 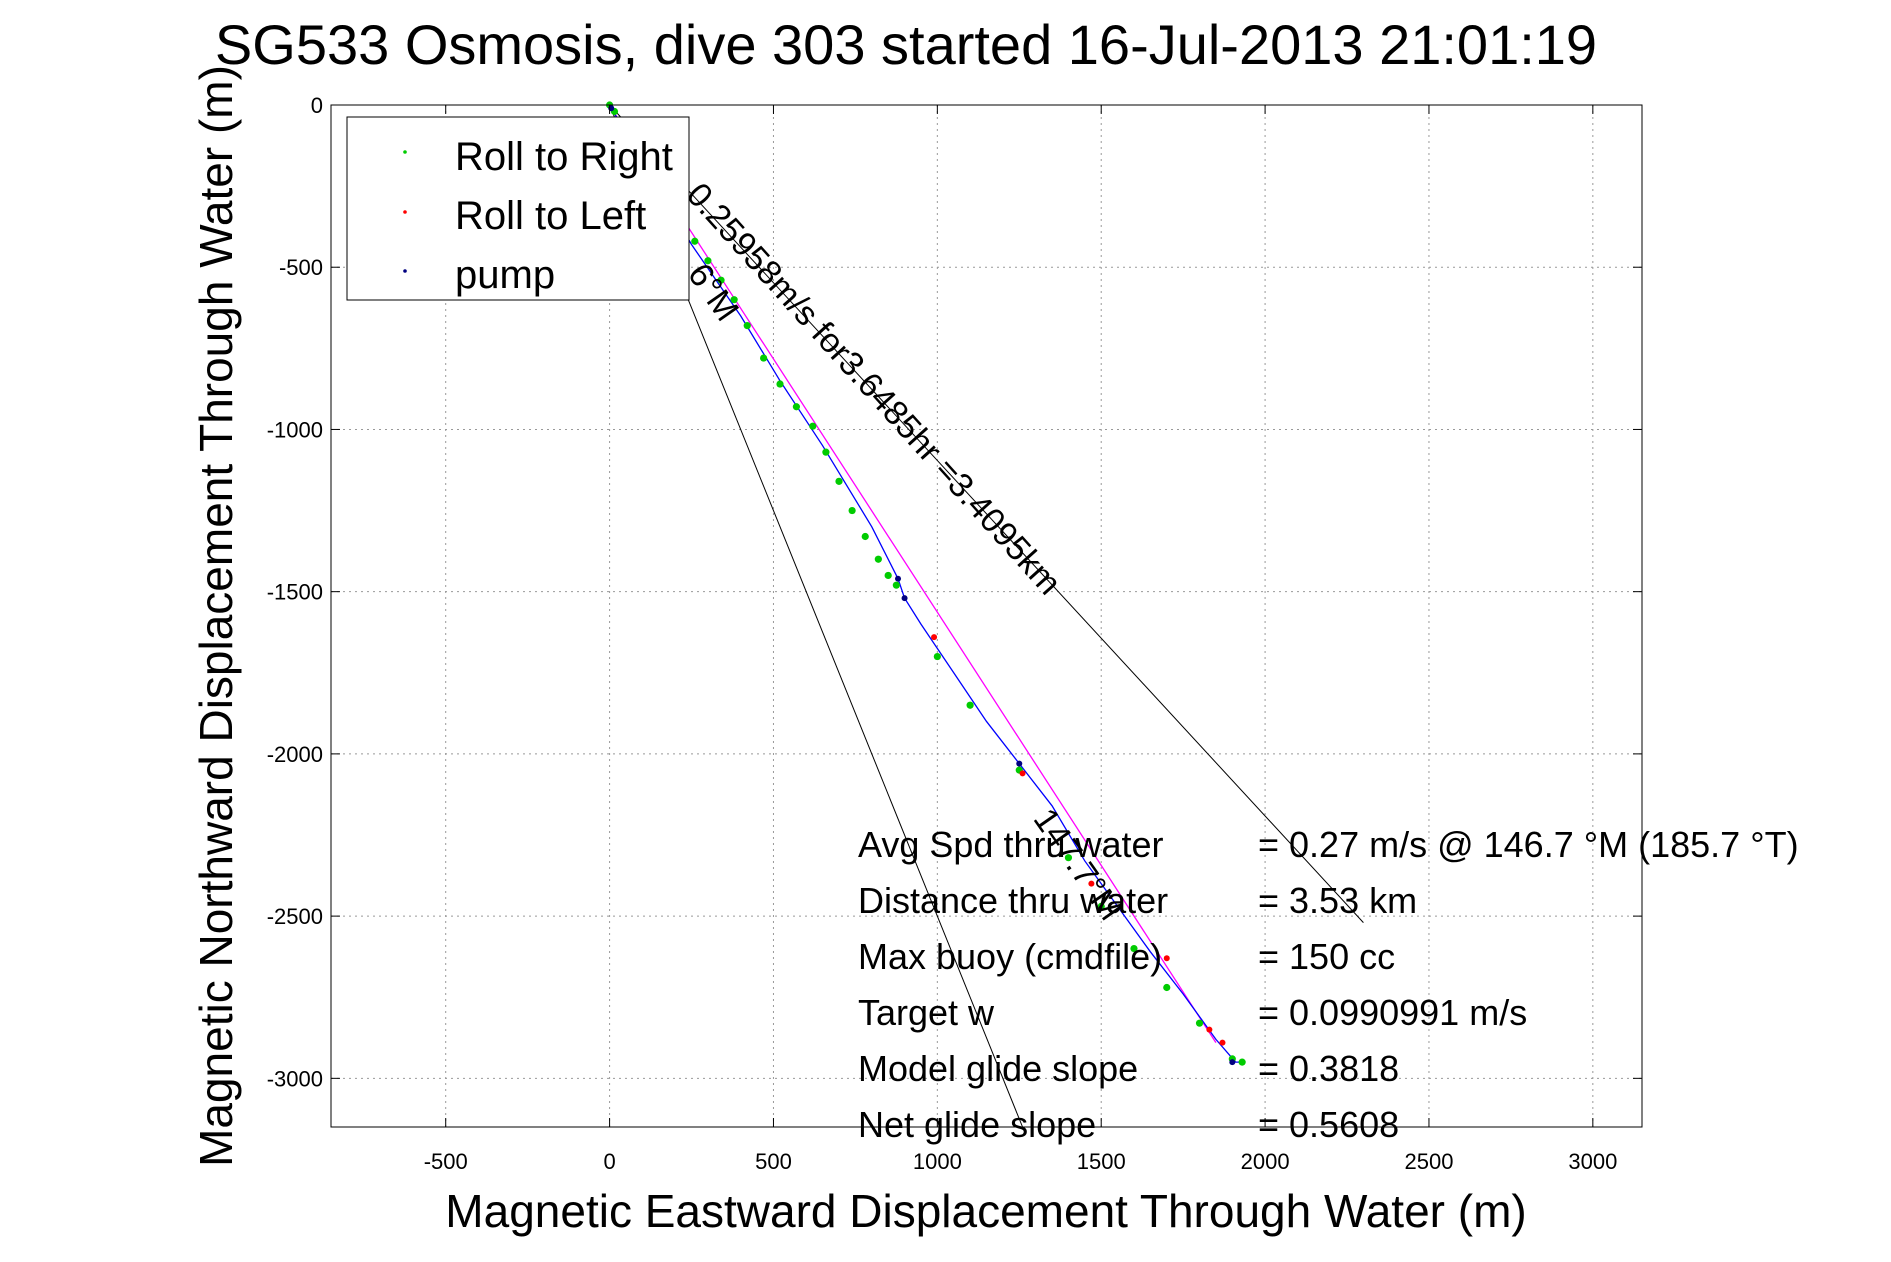 What do you see at coordinates (1101, 1161) in the screenshot?
I see `x-tick-label: 1500` at bounding box center [1101, 1161].